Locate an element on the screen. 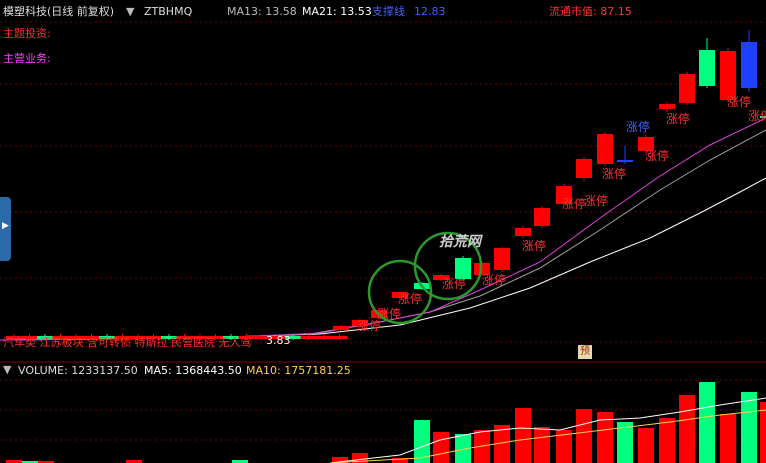 The image size is (766, 463). side-panel-toggle: ▶ is located at coordinates (5, 229).